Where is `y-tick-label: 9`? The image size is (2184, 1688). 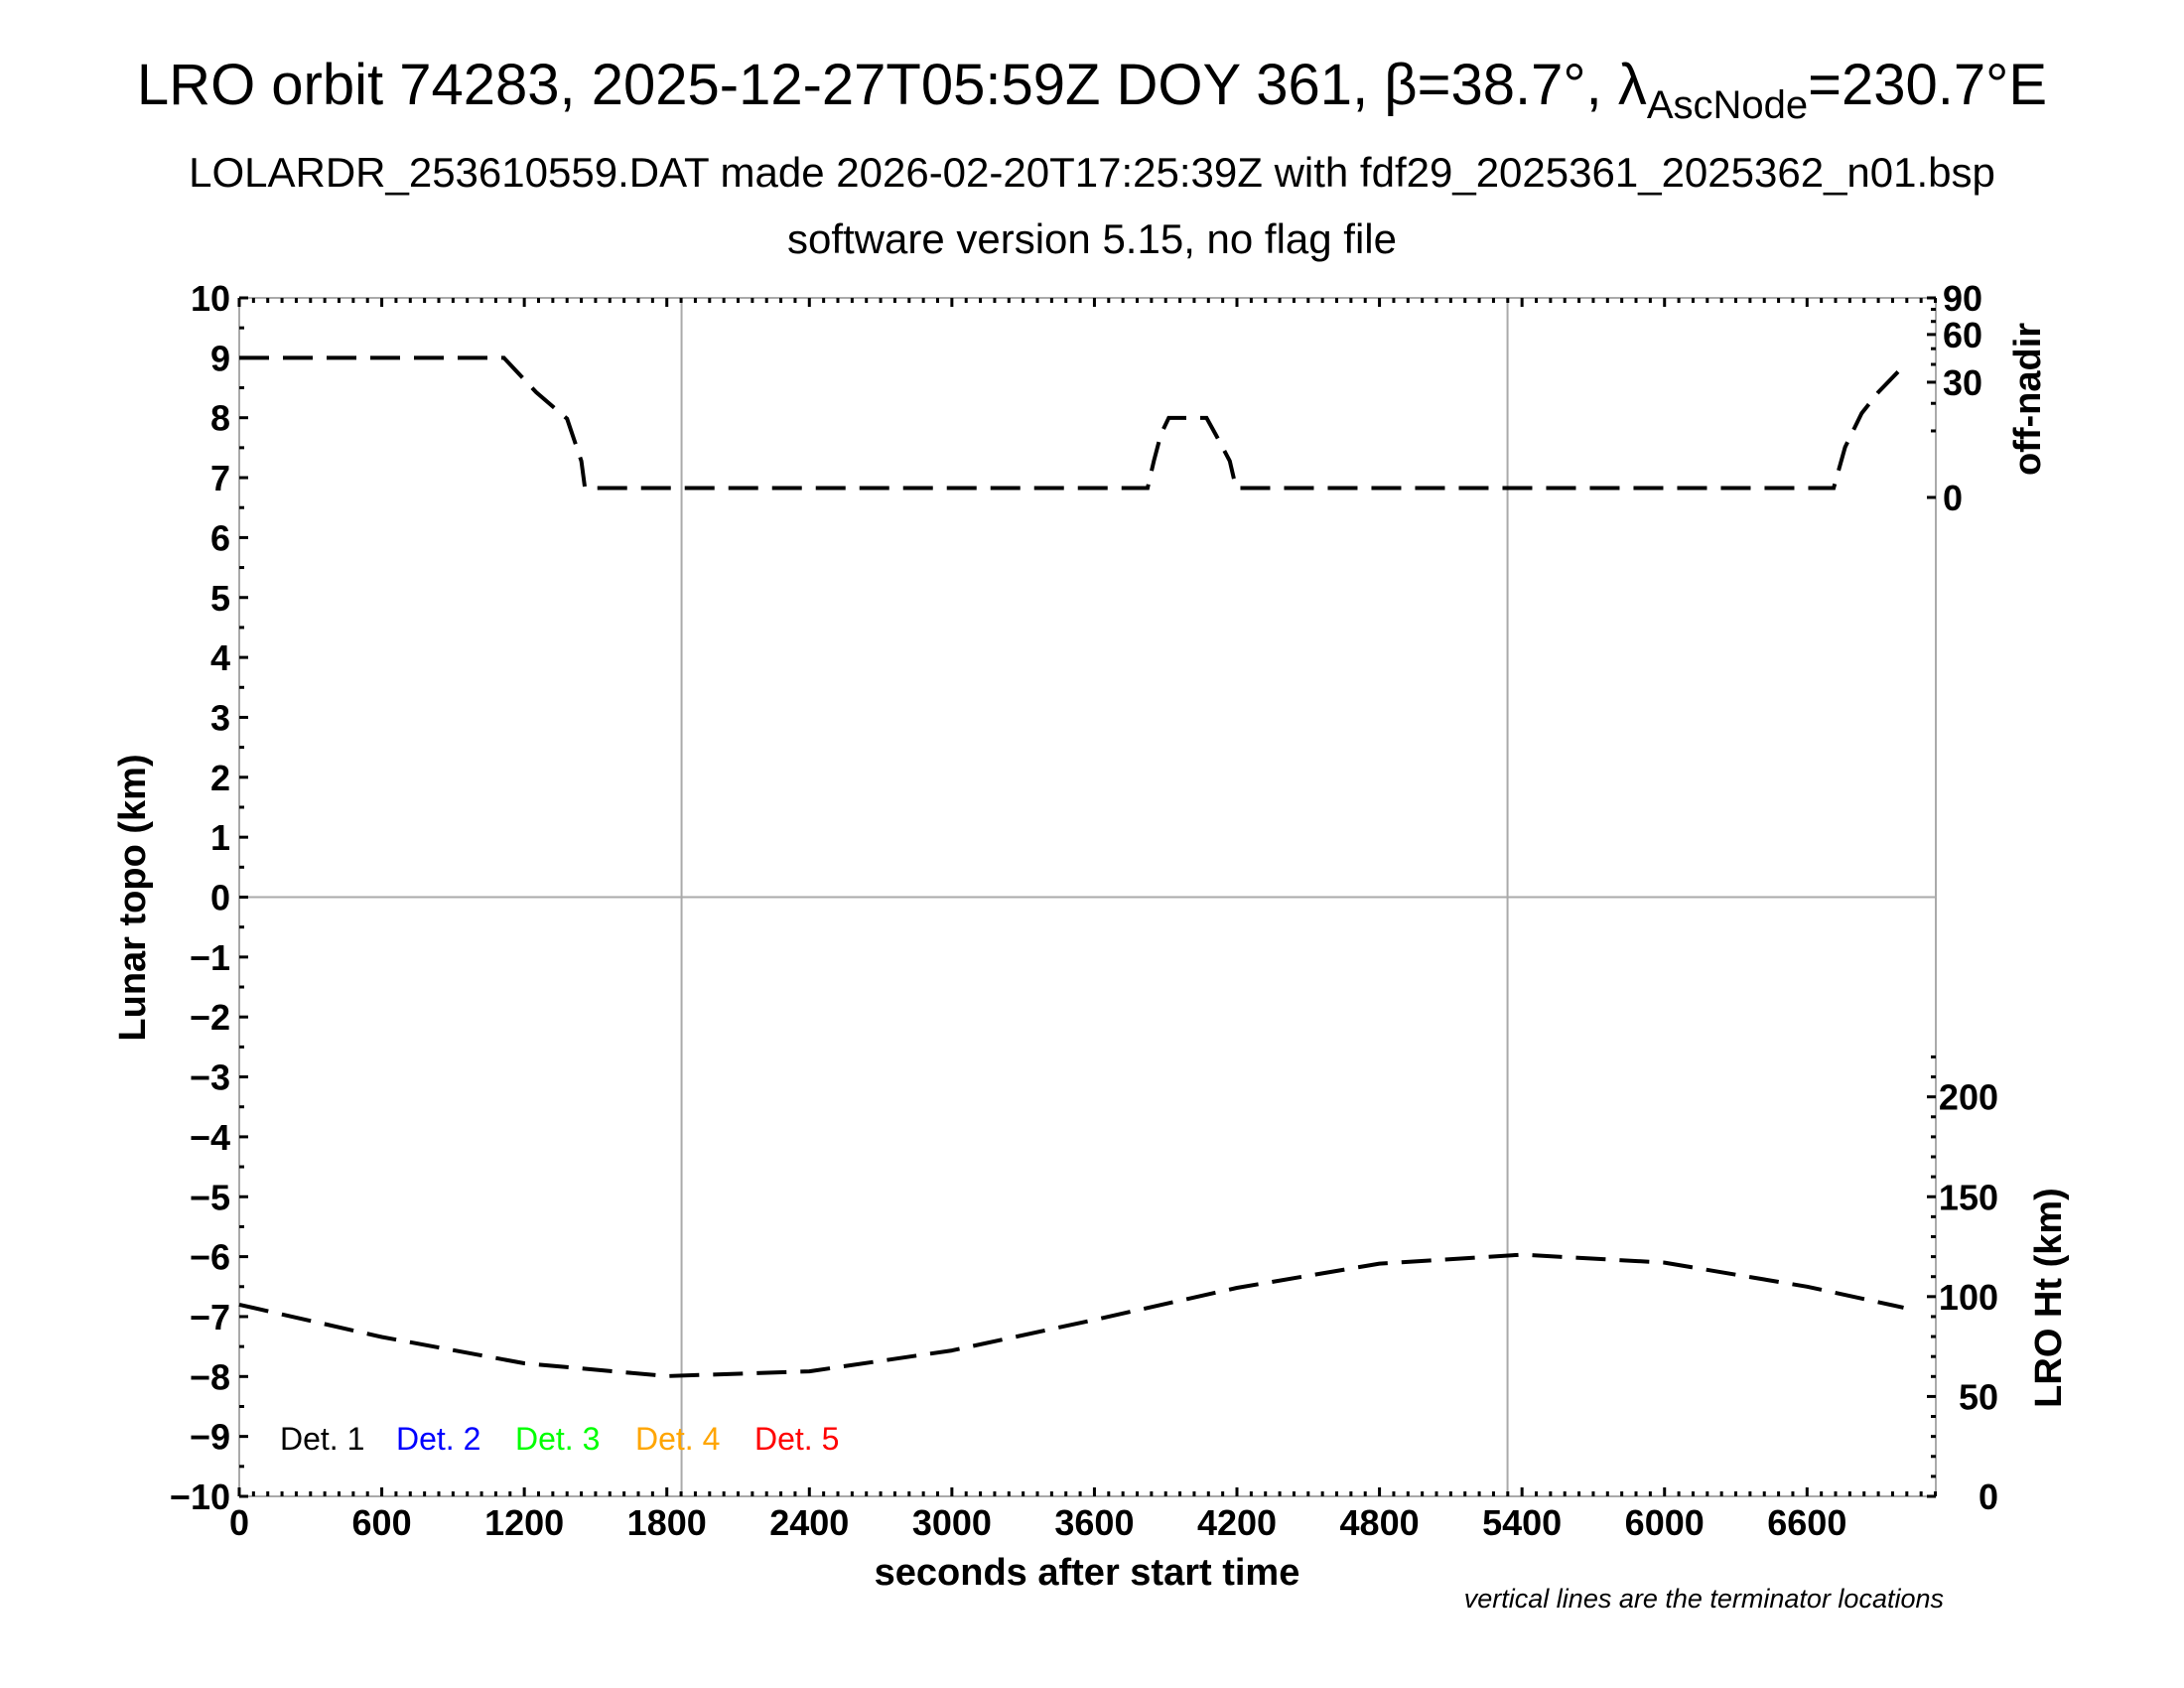 y-tick-label: 9 is located at coordinates (220, 358).